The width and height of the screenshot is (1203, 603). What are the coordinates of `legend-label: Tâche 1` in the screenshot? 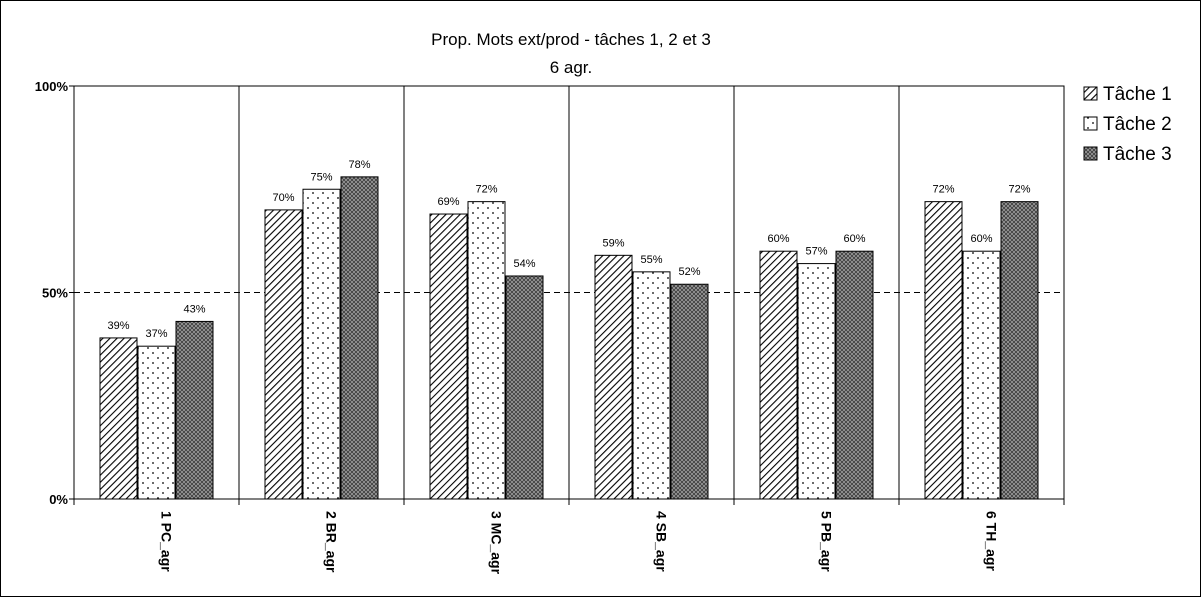 It's located at (1137, 94).